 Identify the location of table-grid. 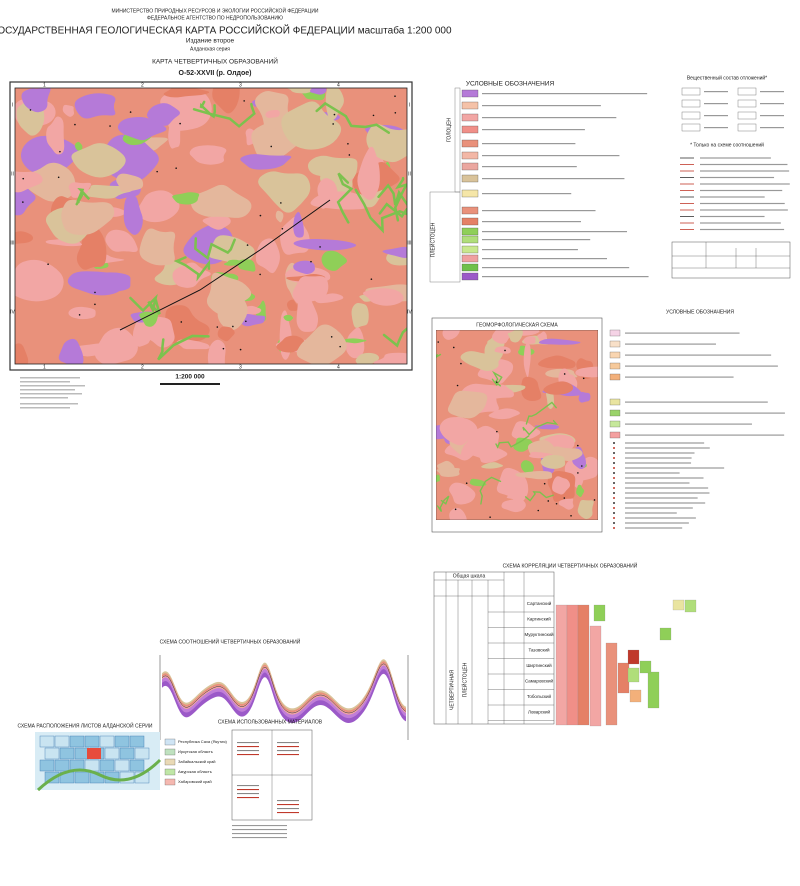
(494, 648).